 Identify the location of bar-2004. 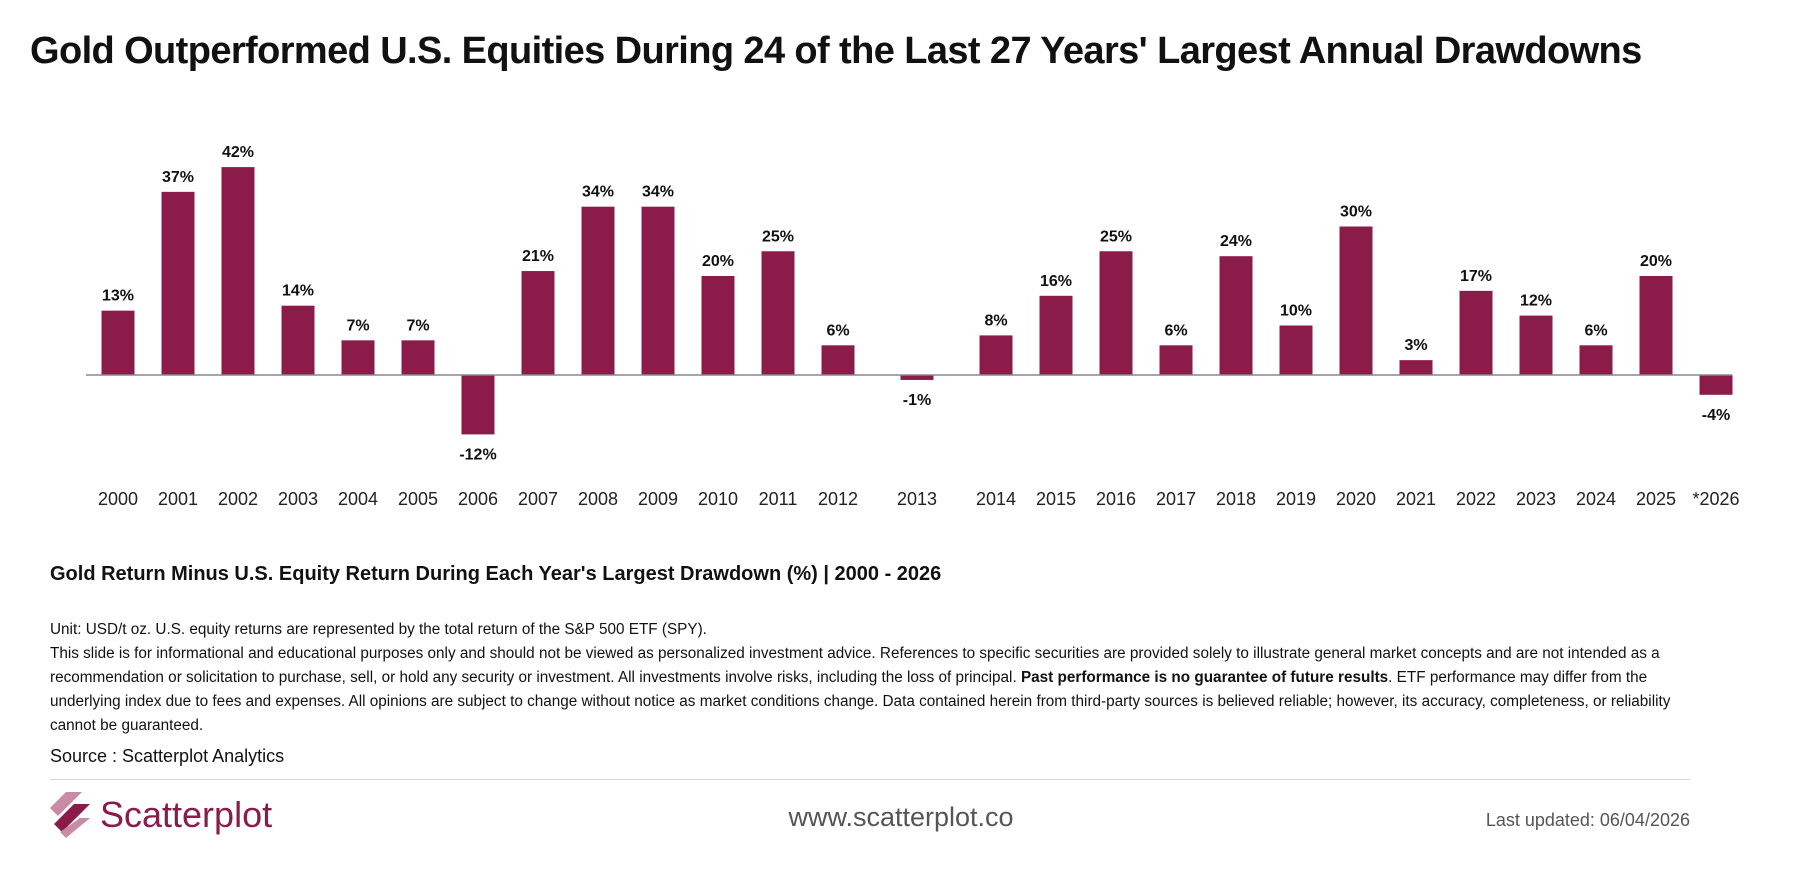
(358, 357).